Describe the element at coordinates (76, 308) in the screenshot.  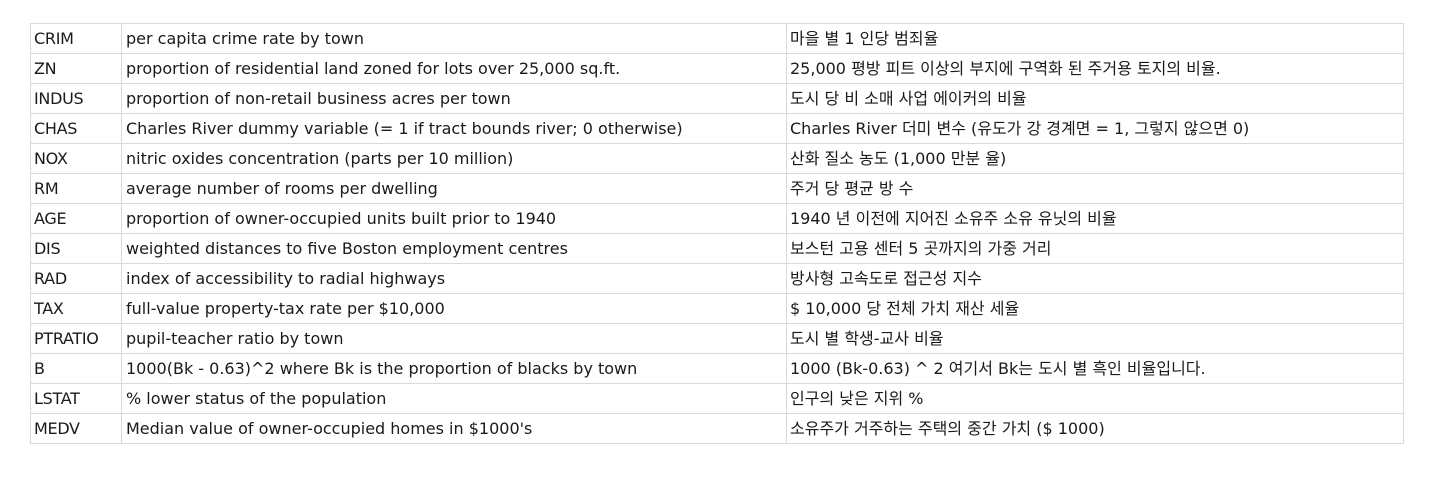
I see `variable-code-cell: TAX` at that location.